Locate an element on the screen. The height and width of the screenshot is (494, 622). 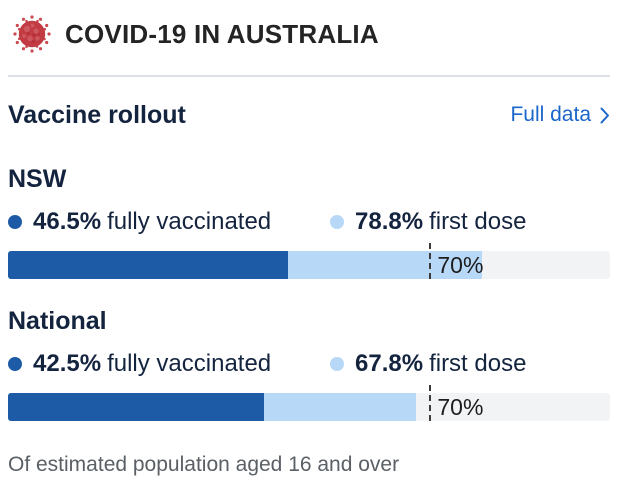
legend-item-first-dose: 78.8% first dose is located at coordinates (428, 222).